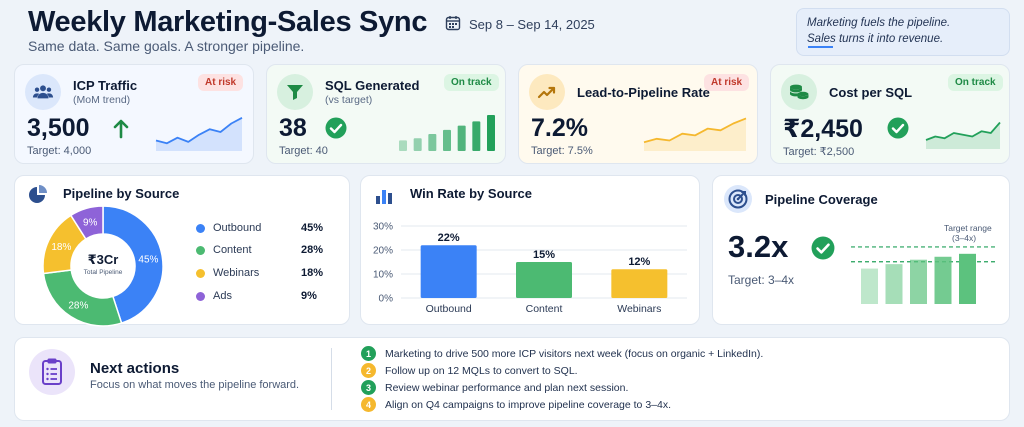 This screenshot has height=427, width=1024. What do you see at coordinates (331, 379) in the screenshot?
I see `divider` at bounding box center [331, 379].